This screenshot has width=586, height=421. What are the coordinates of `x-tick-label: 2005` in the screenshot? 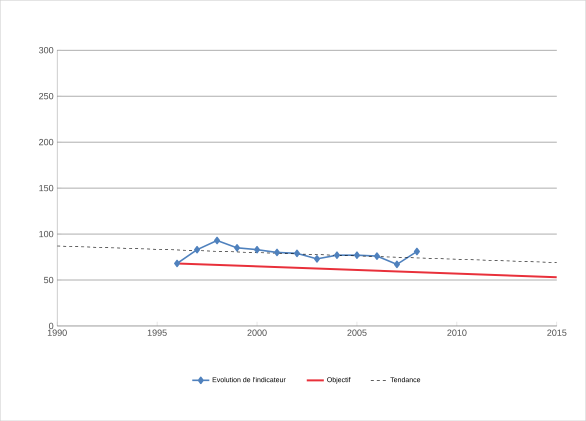 It's located at (357, 332).